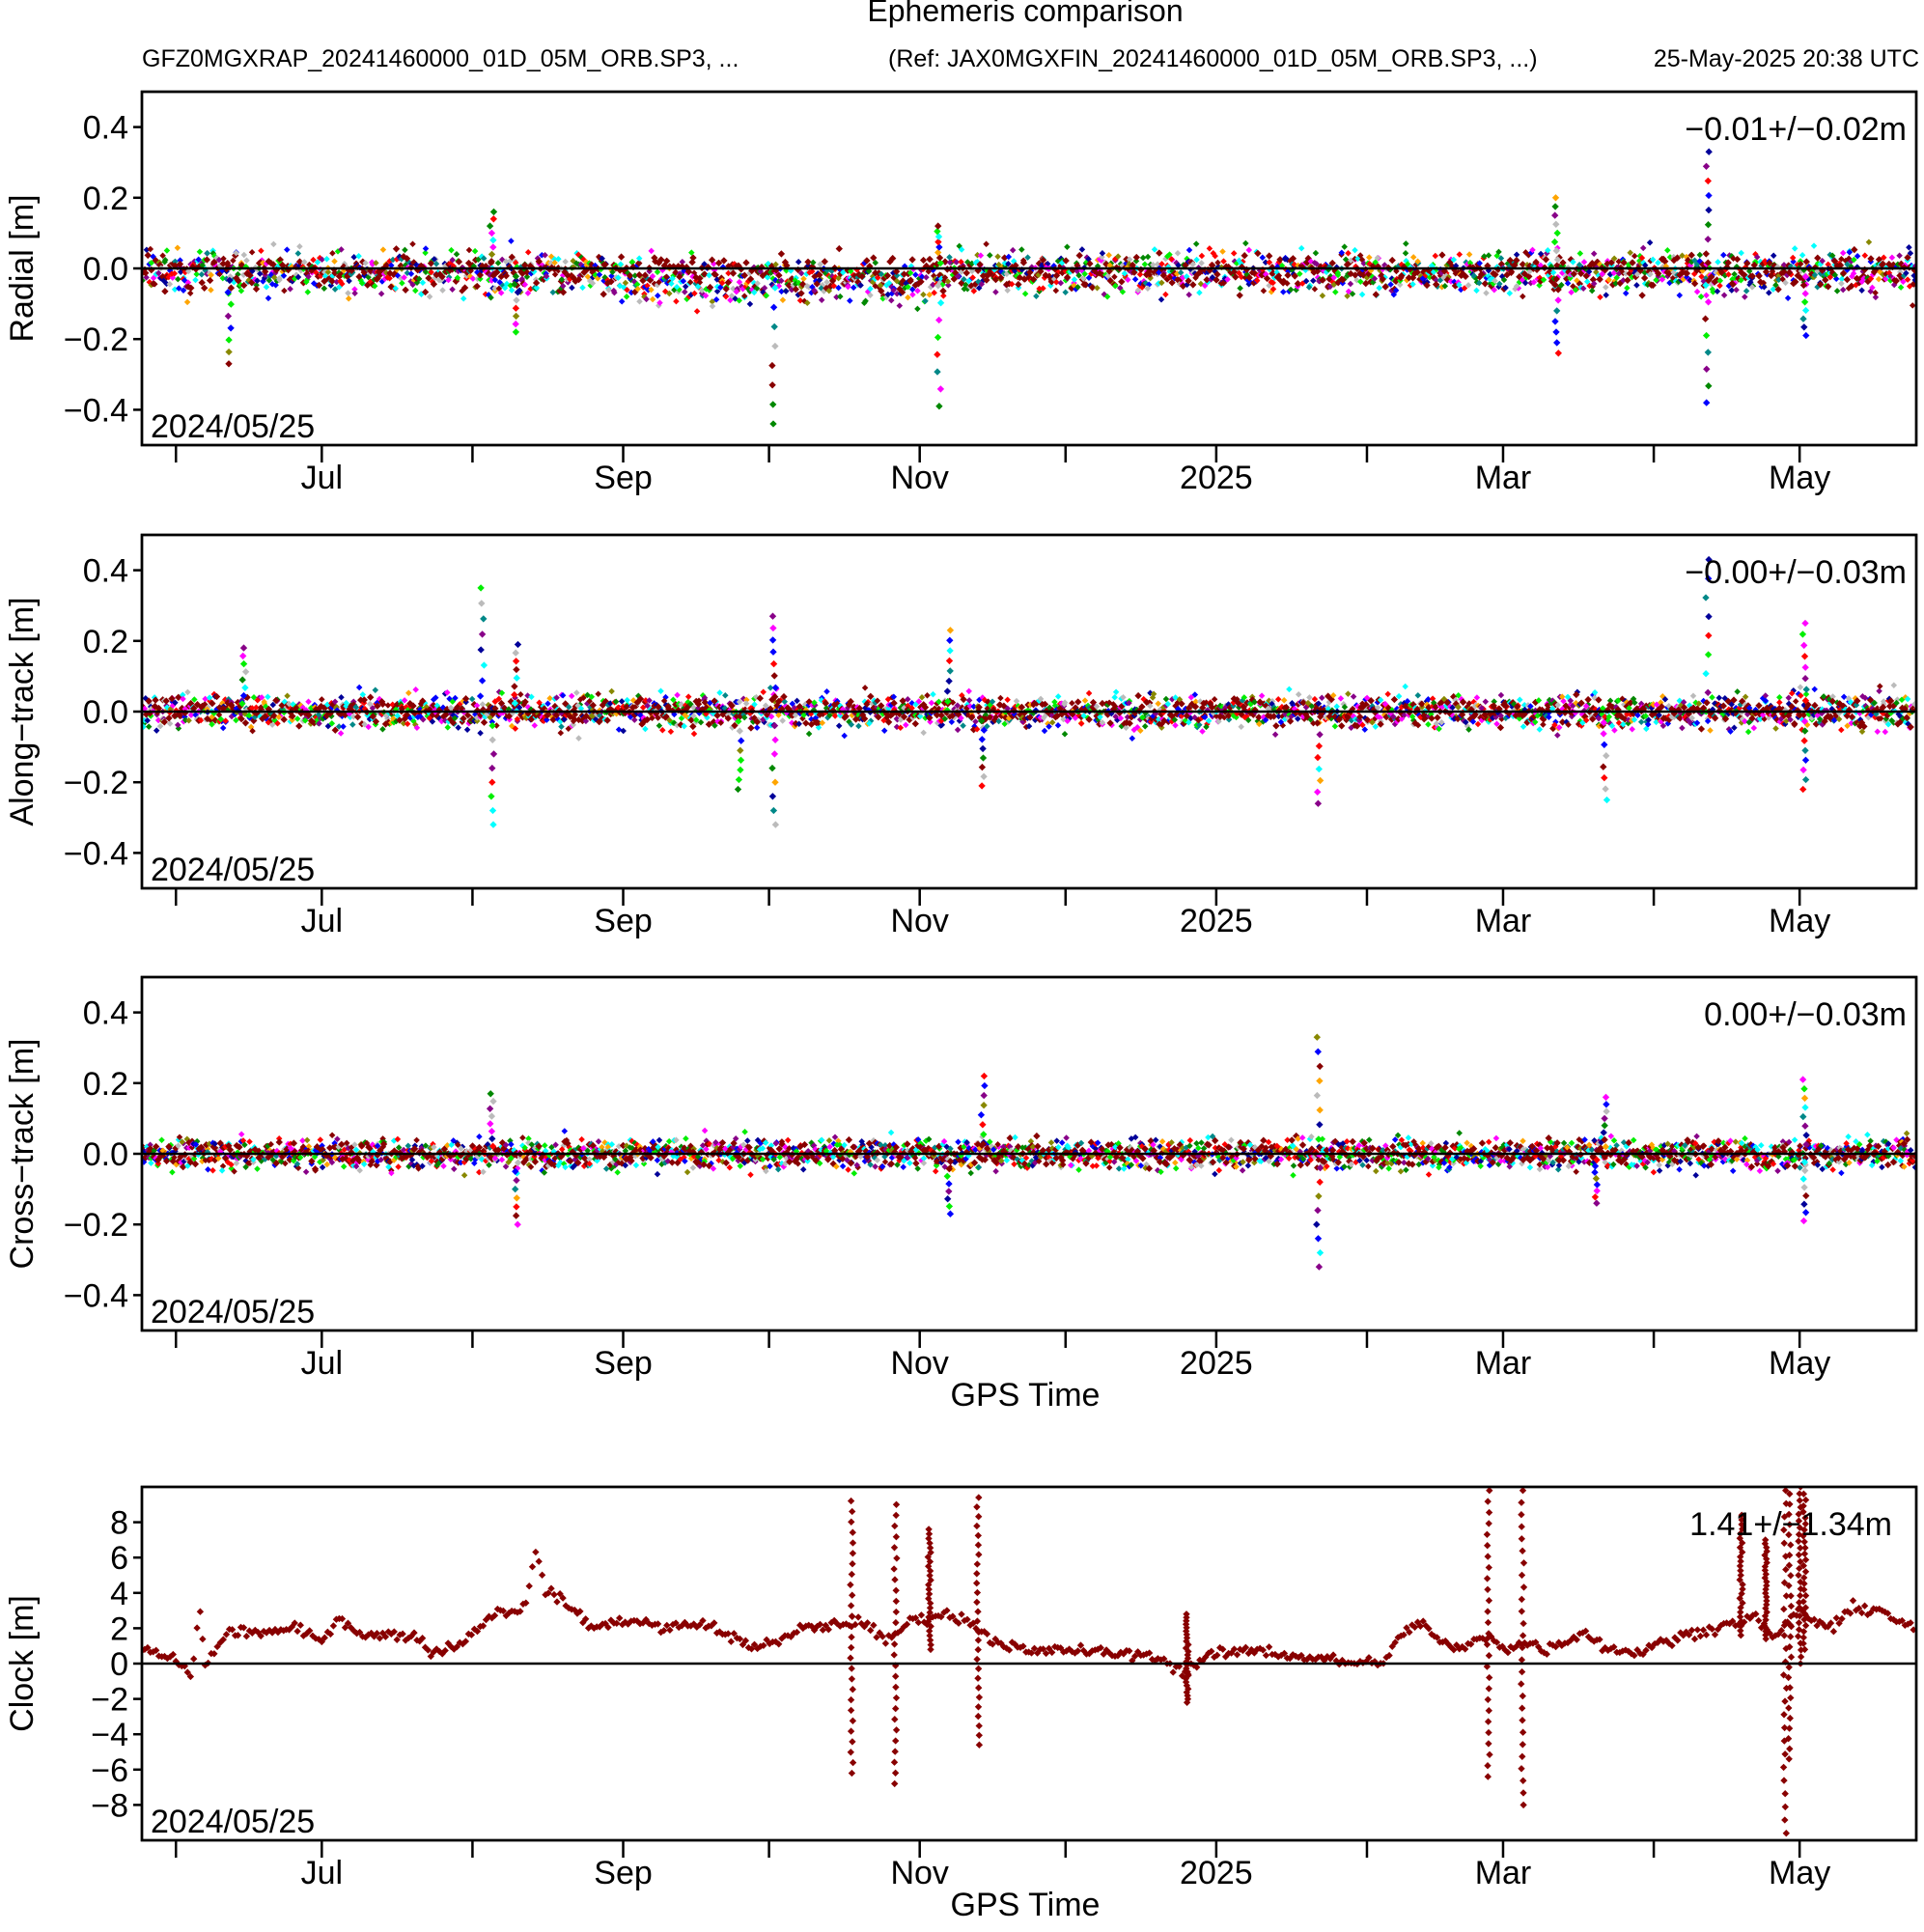 The width and height of the screenshot is (1924, 1932). I want to click on data-points, so click(1029, 288).